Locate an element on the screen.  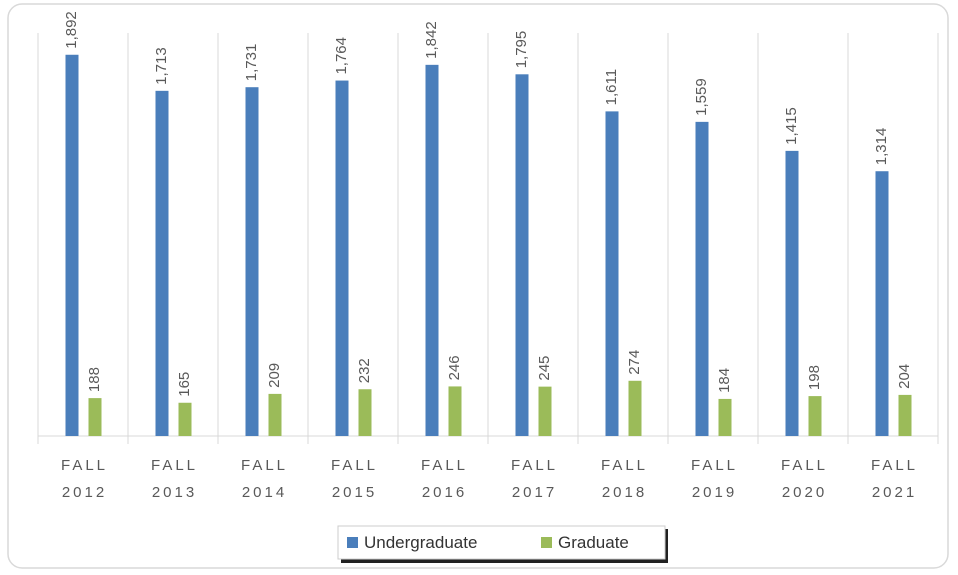
x-tick-label: FALL 2021 is located at coordinates (894, 479).